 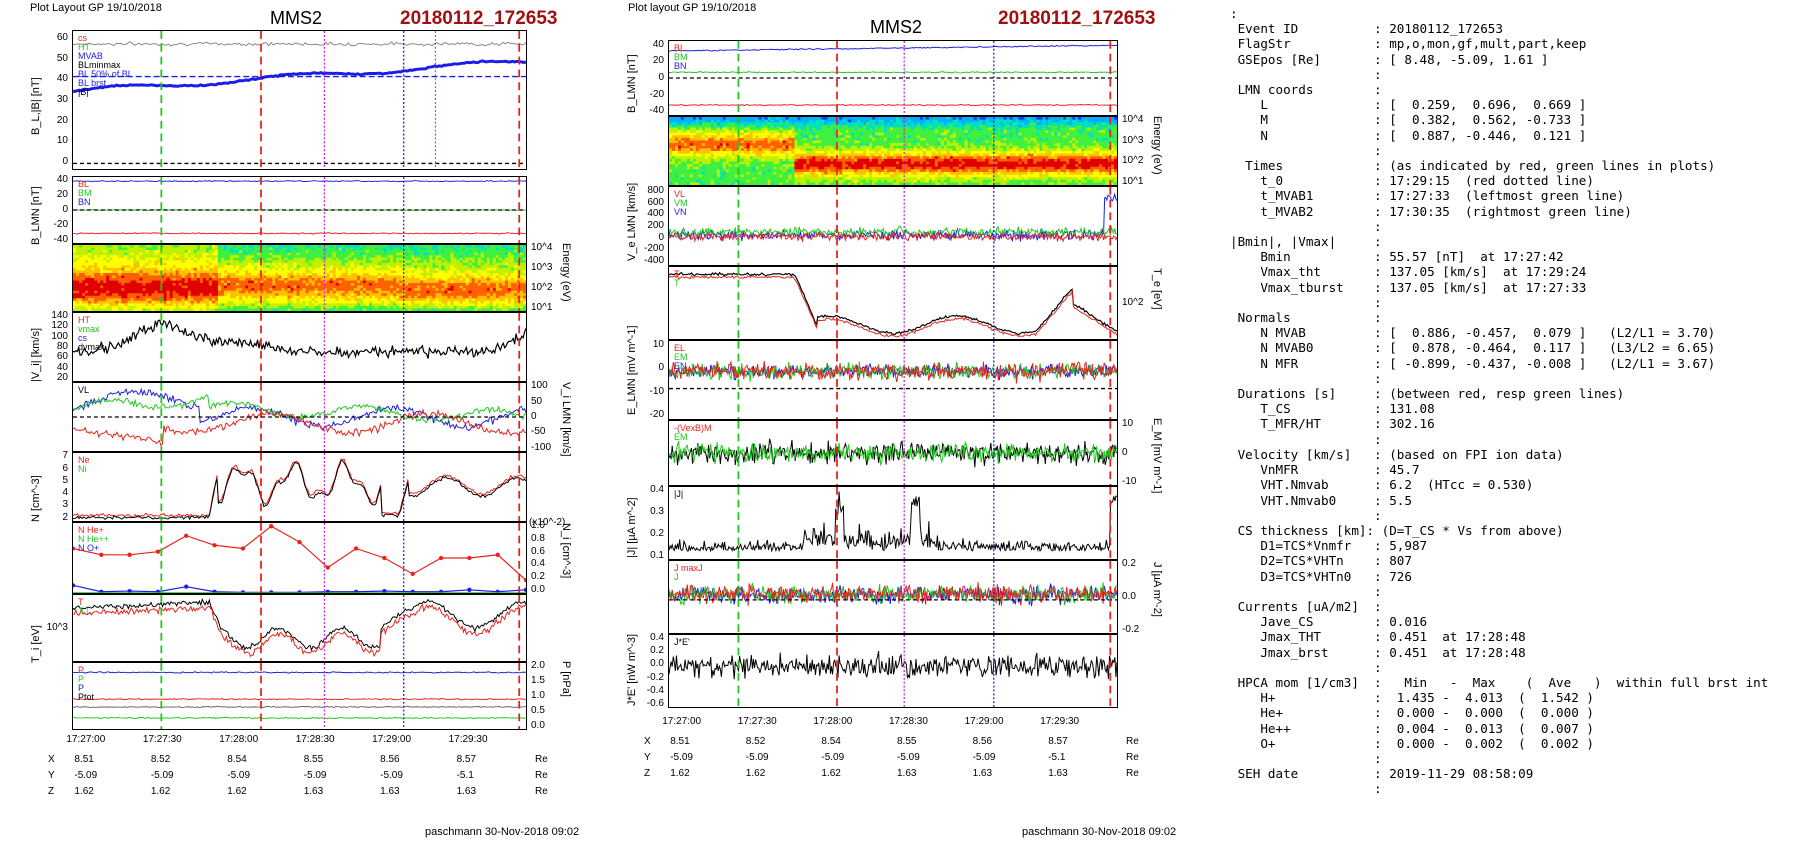 I want to click on trace-P-i, so click(x=299, y=707).